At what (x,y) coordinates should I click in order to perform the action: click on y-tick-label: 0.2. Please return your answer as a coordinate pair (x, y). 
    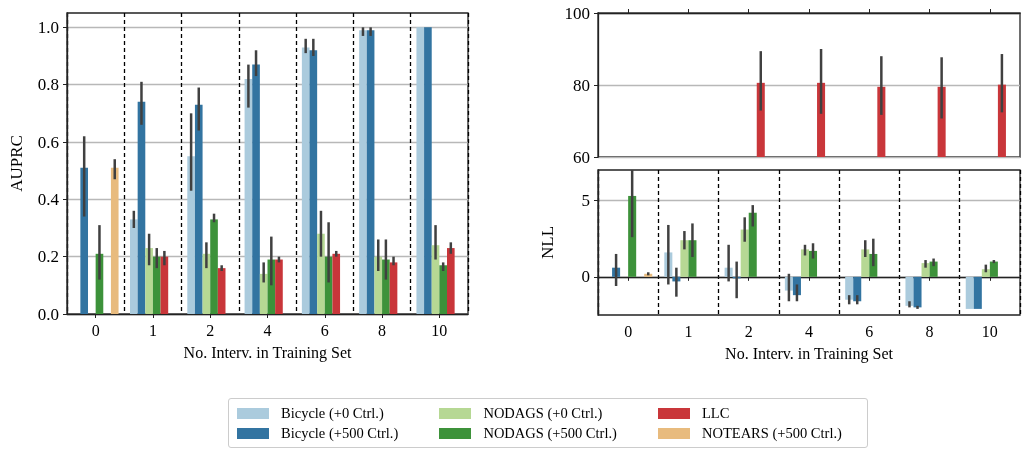
    Looking at the image, I should click on (48, 257).